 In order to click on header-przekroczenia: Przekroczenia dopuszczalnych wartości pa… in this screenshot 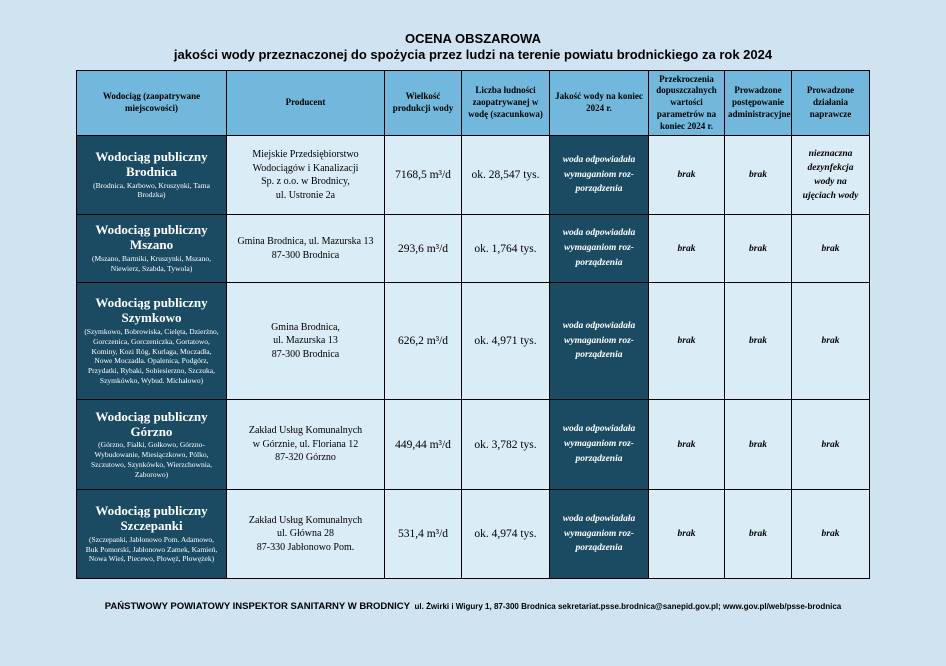, I will do `click(686, 103)`.